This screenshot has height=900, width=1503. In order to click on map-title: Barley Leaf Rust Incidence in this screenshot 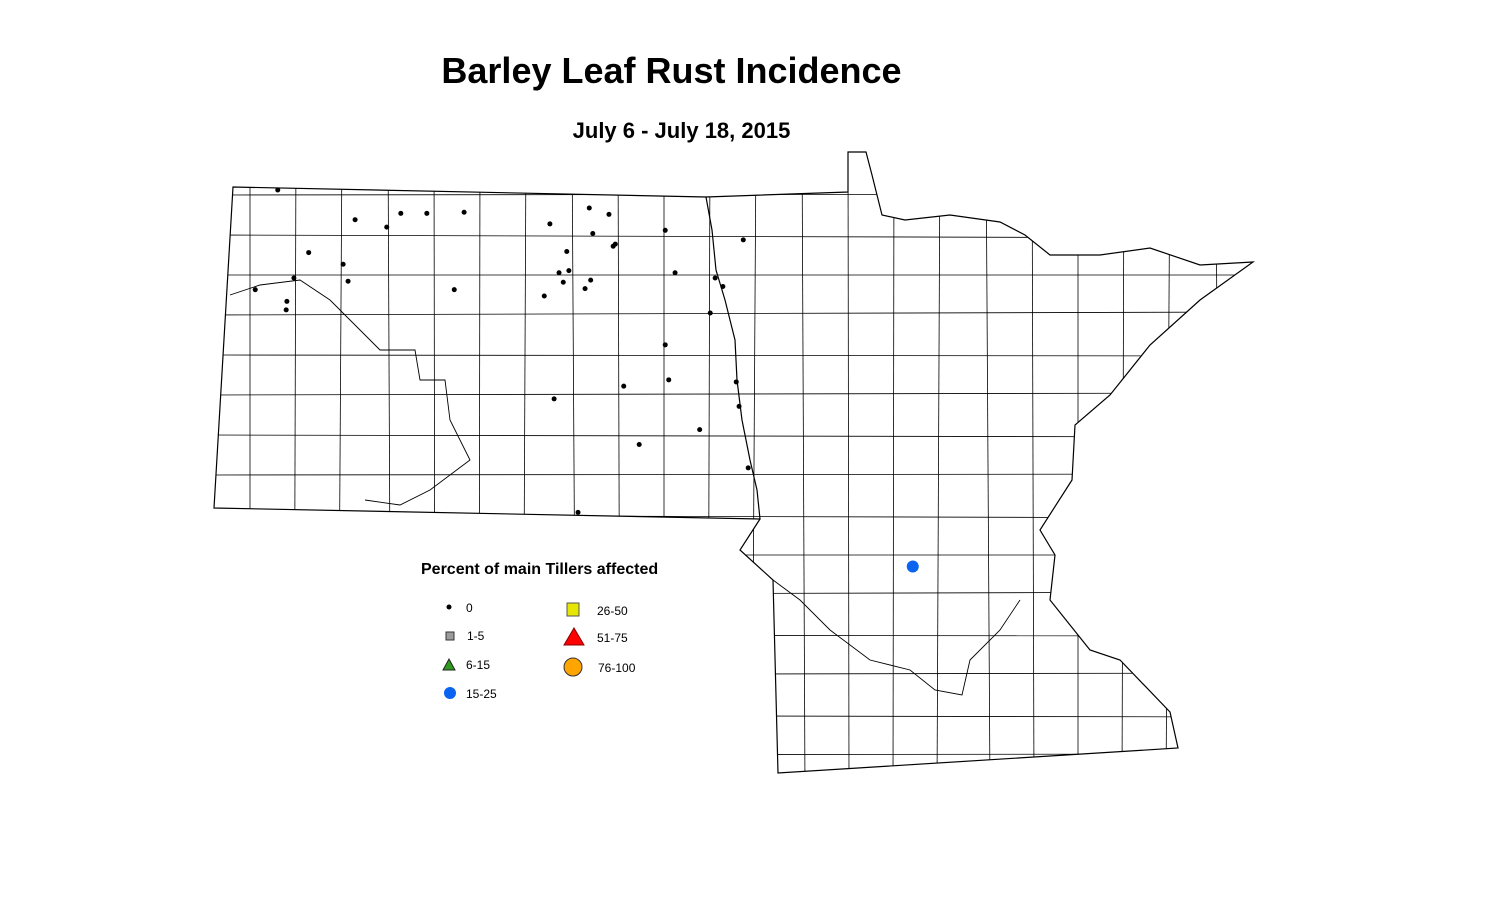, I will do `click(671, 70)`.